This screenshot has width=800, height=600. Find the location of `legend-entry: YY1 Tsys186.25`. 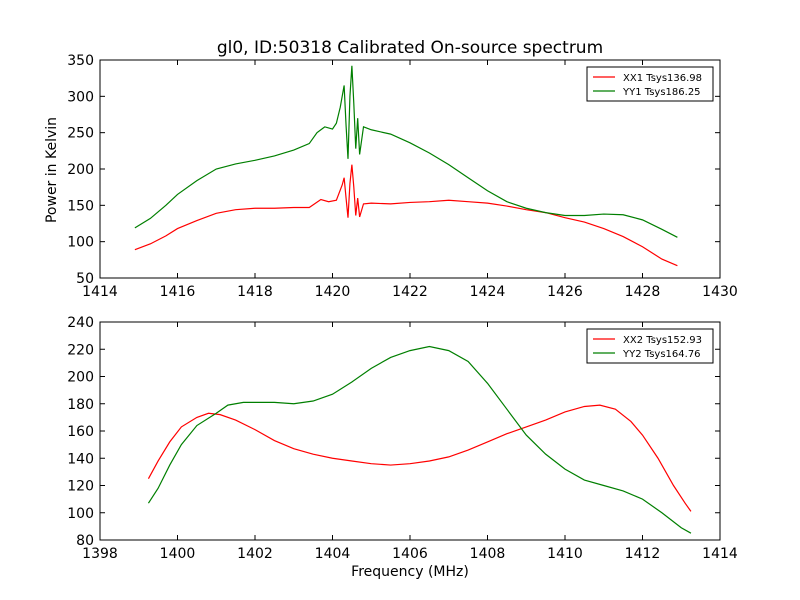

legend-entry: YY1 Tsys186.25 is located at coordinates (661, 92).